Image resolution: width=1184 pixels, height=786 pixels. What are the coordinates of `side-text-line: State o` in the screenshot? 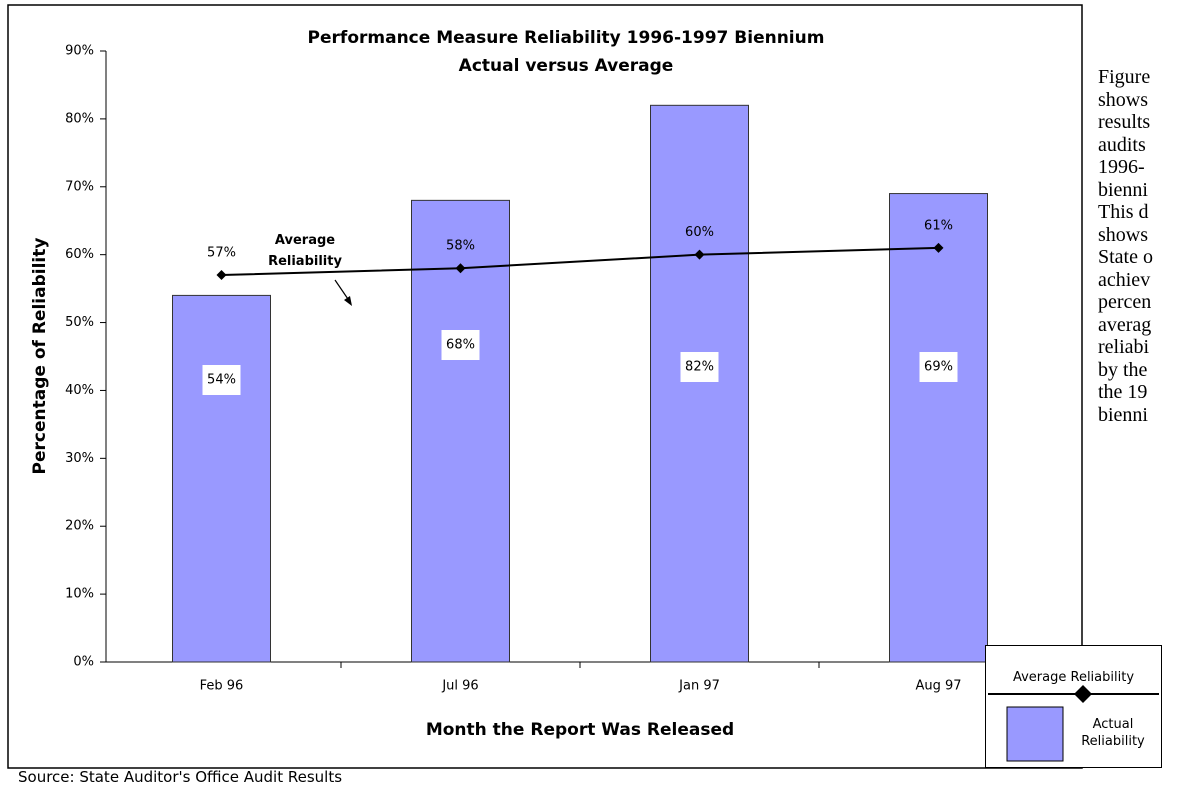 It's located at (1125, 257).